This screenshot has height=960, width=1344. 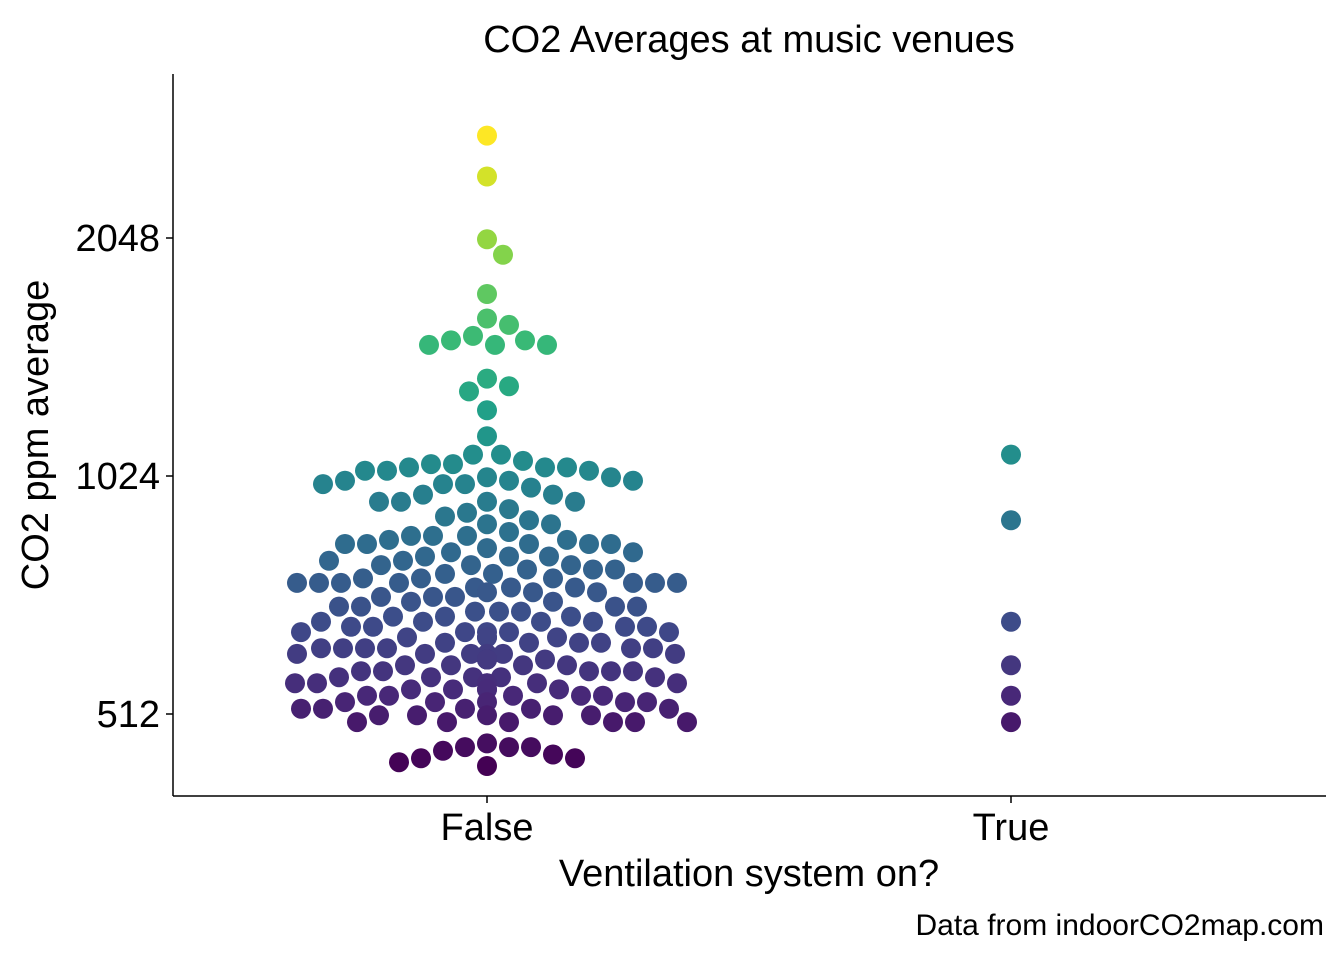 What do you see at coordinates (1011, 828) in the screenshot?
I see `x-tick-label: True` at bounding box center [1011, 828].